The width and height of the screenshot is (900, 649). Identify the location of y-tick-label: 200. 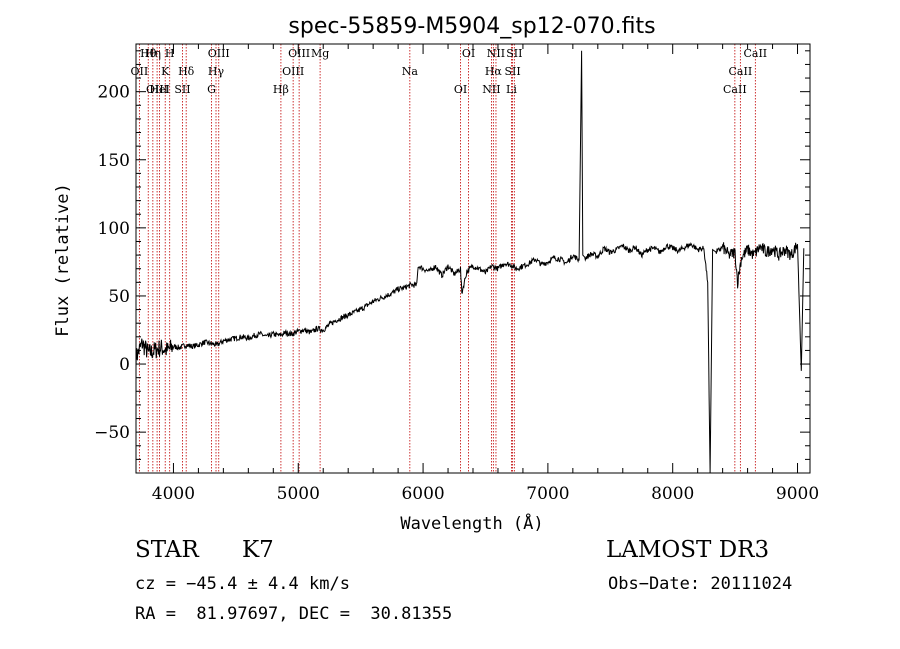
(114, 93).